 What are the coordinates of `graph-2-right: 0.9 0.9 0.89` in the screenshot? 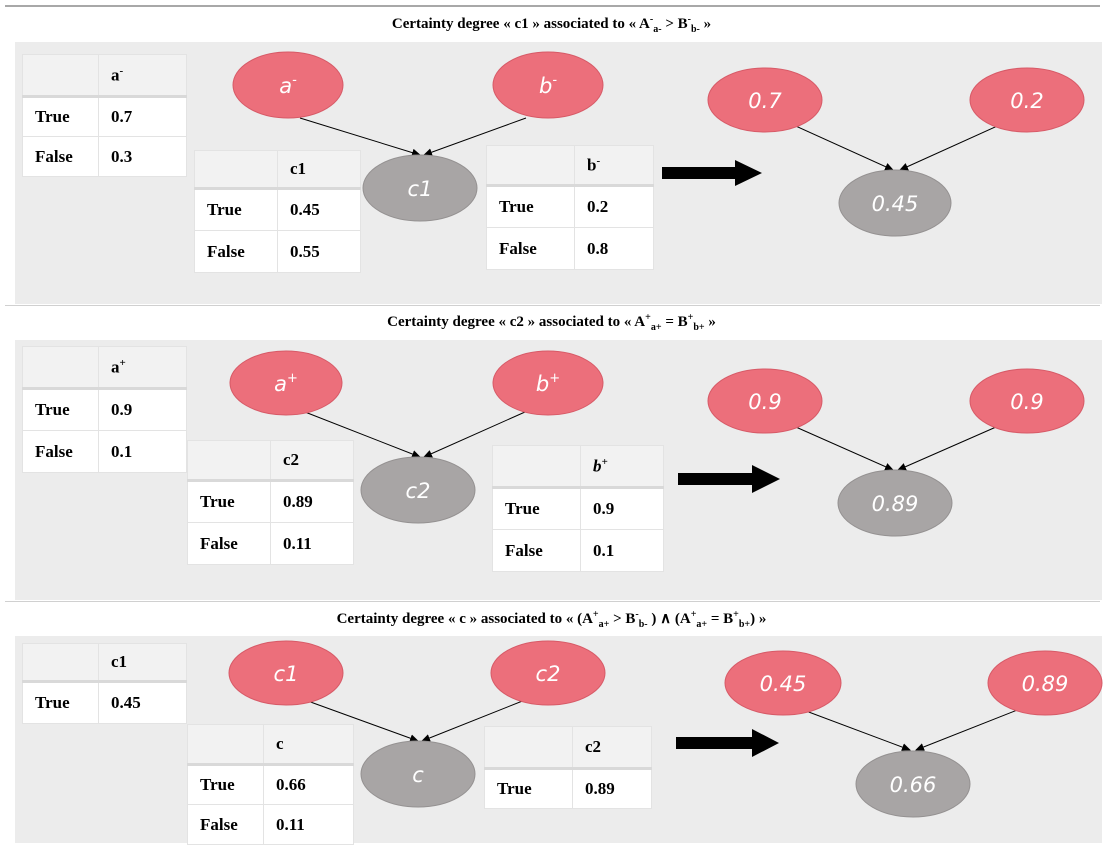 It's located at (896, 452).